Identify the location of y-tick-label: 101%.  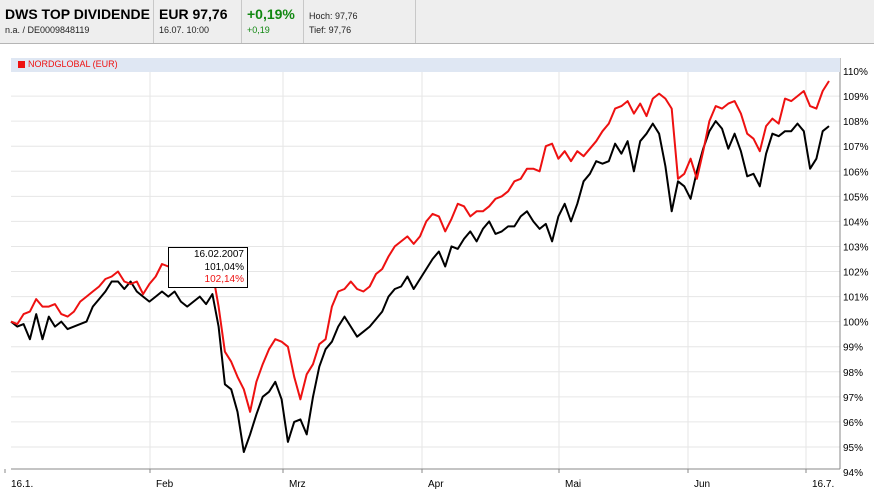
(856, 298).